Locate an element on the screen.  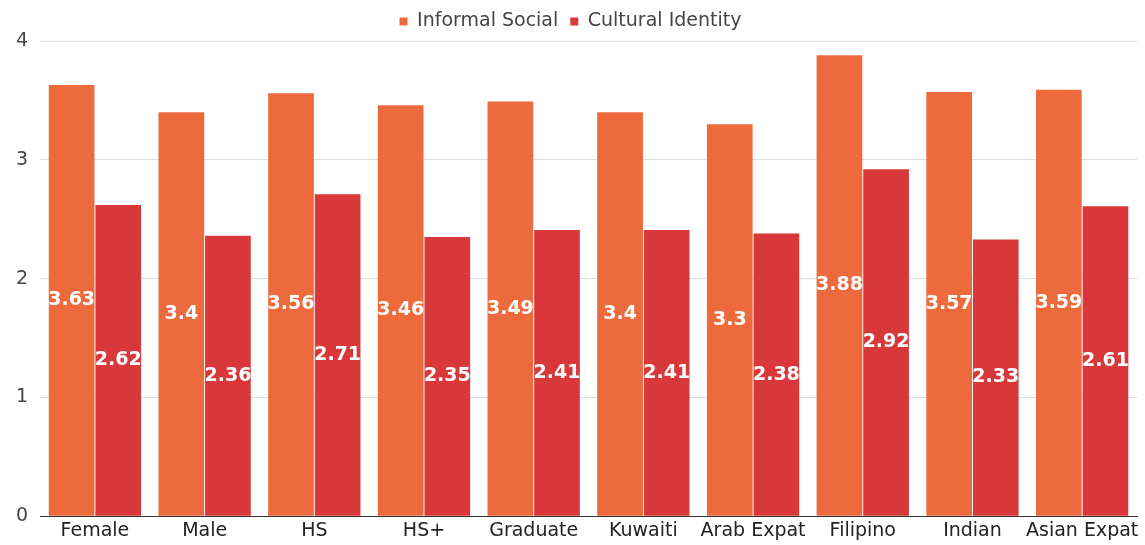
y-tick-label: 0 is located at coordinates (22, 514).